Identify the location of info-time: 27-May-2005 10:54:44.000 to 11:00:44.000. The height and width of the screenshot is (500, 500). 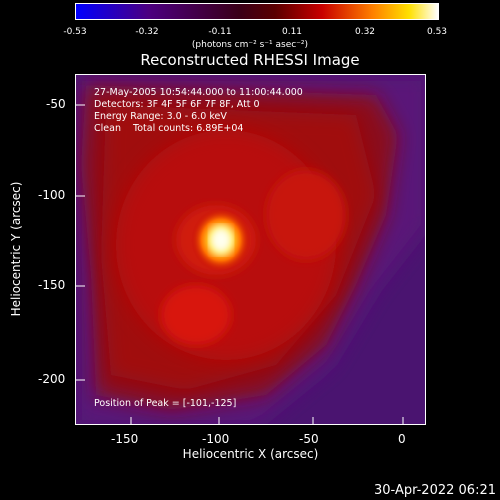
(198, 92).